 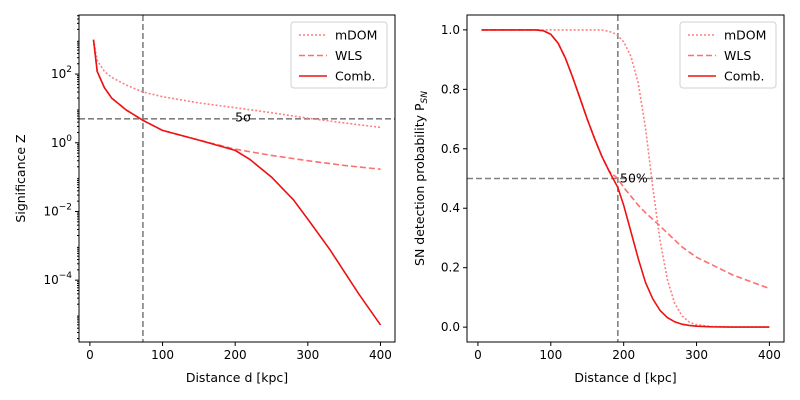 What do you see at coordinates (634, 178) in the screenshot?
I see `annotation-label: 50%` at bounding box center [634, 178].